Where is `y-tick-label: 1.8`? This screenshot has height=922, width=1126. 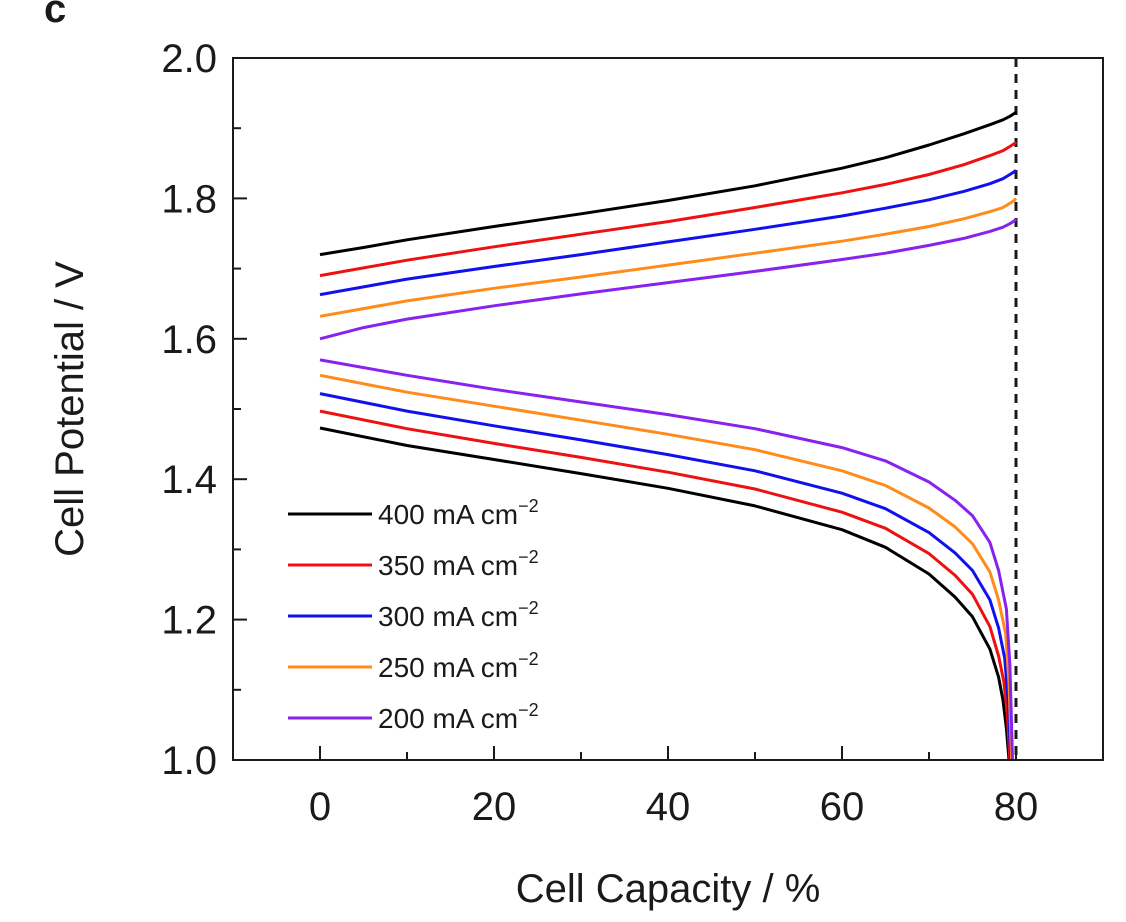 y-tick-label: 1.8 is located at coordinates (189, 199).